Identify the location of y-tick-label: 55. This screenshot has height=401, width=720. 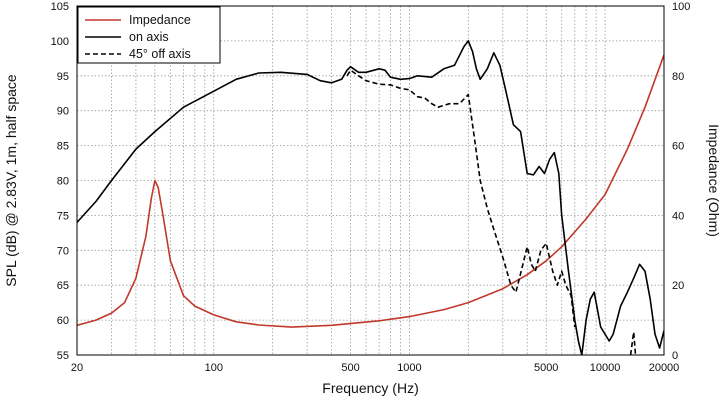
(63, 356).